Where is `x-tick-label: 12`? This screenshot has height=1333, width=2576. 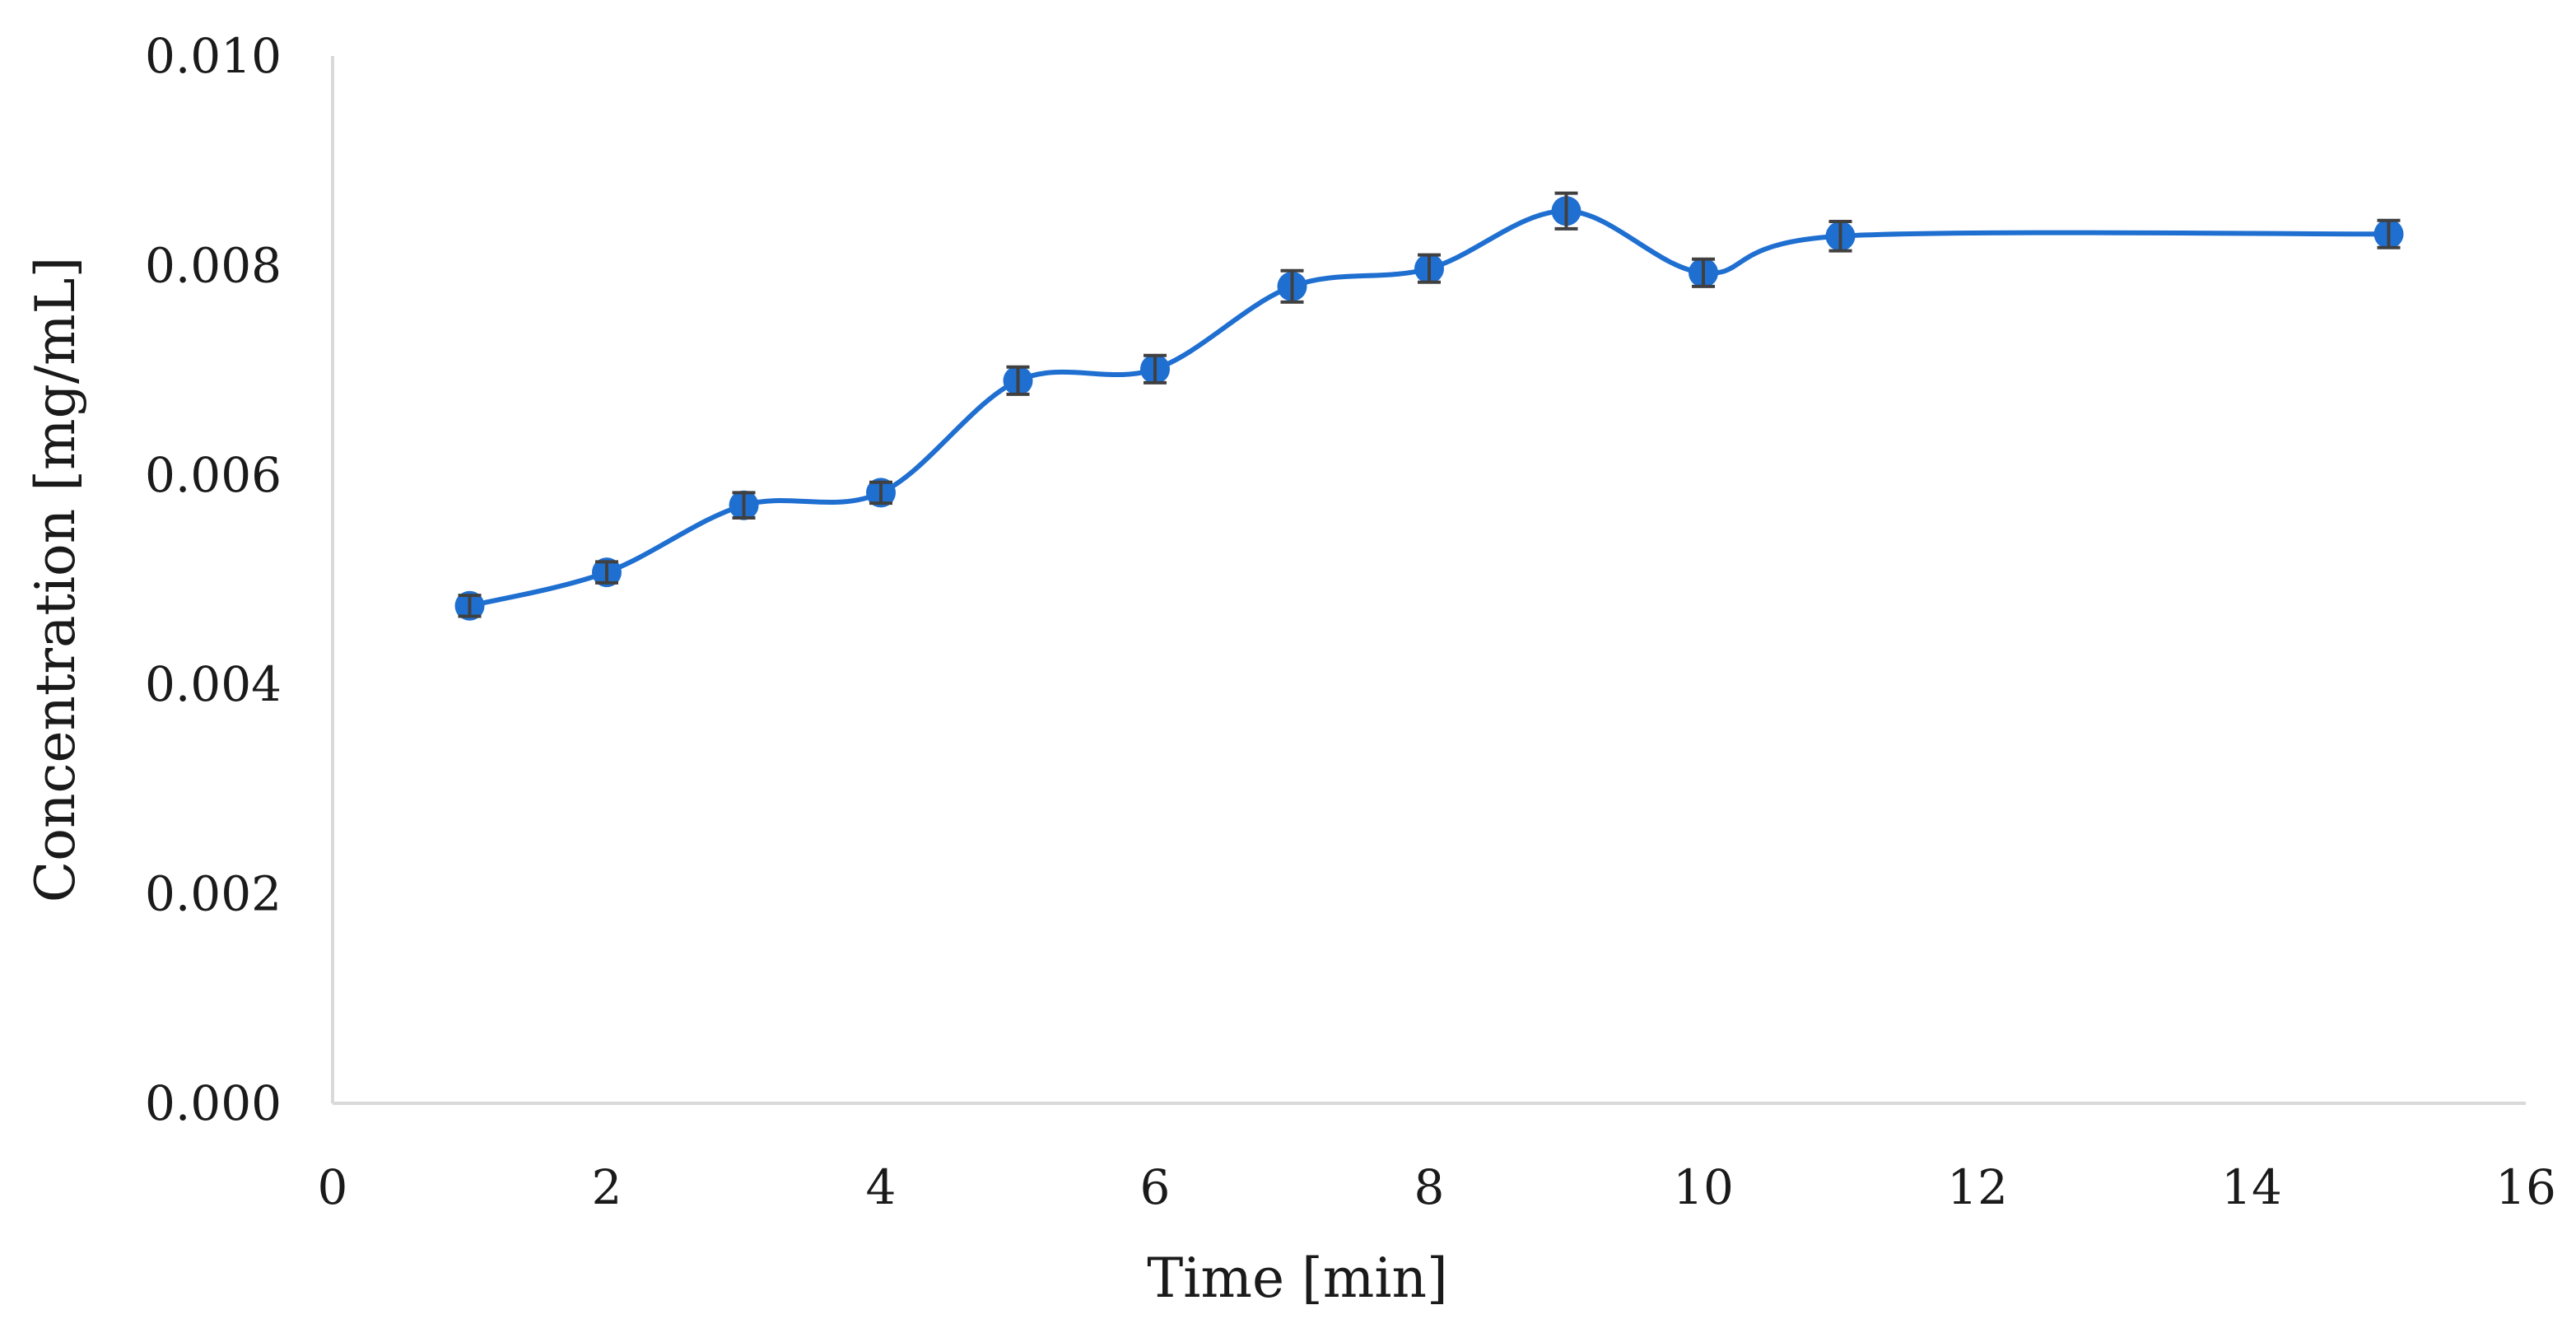 x-tick-label: 12 is located at coordinates (1978, 1187).